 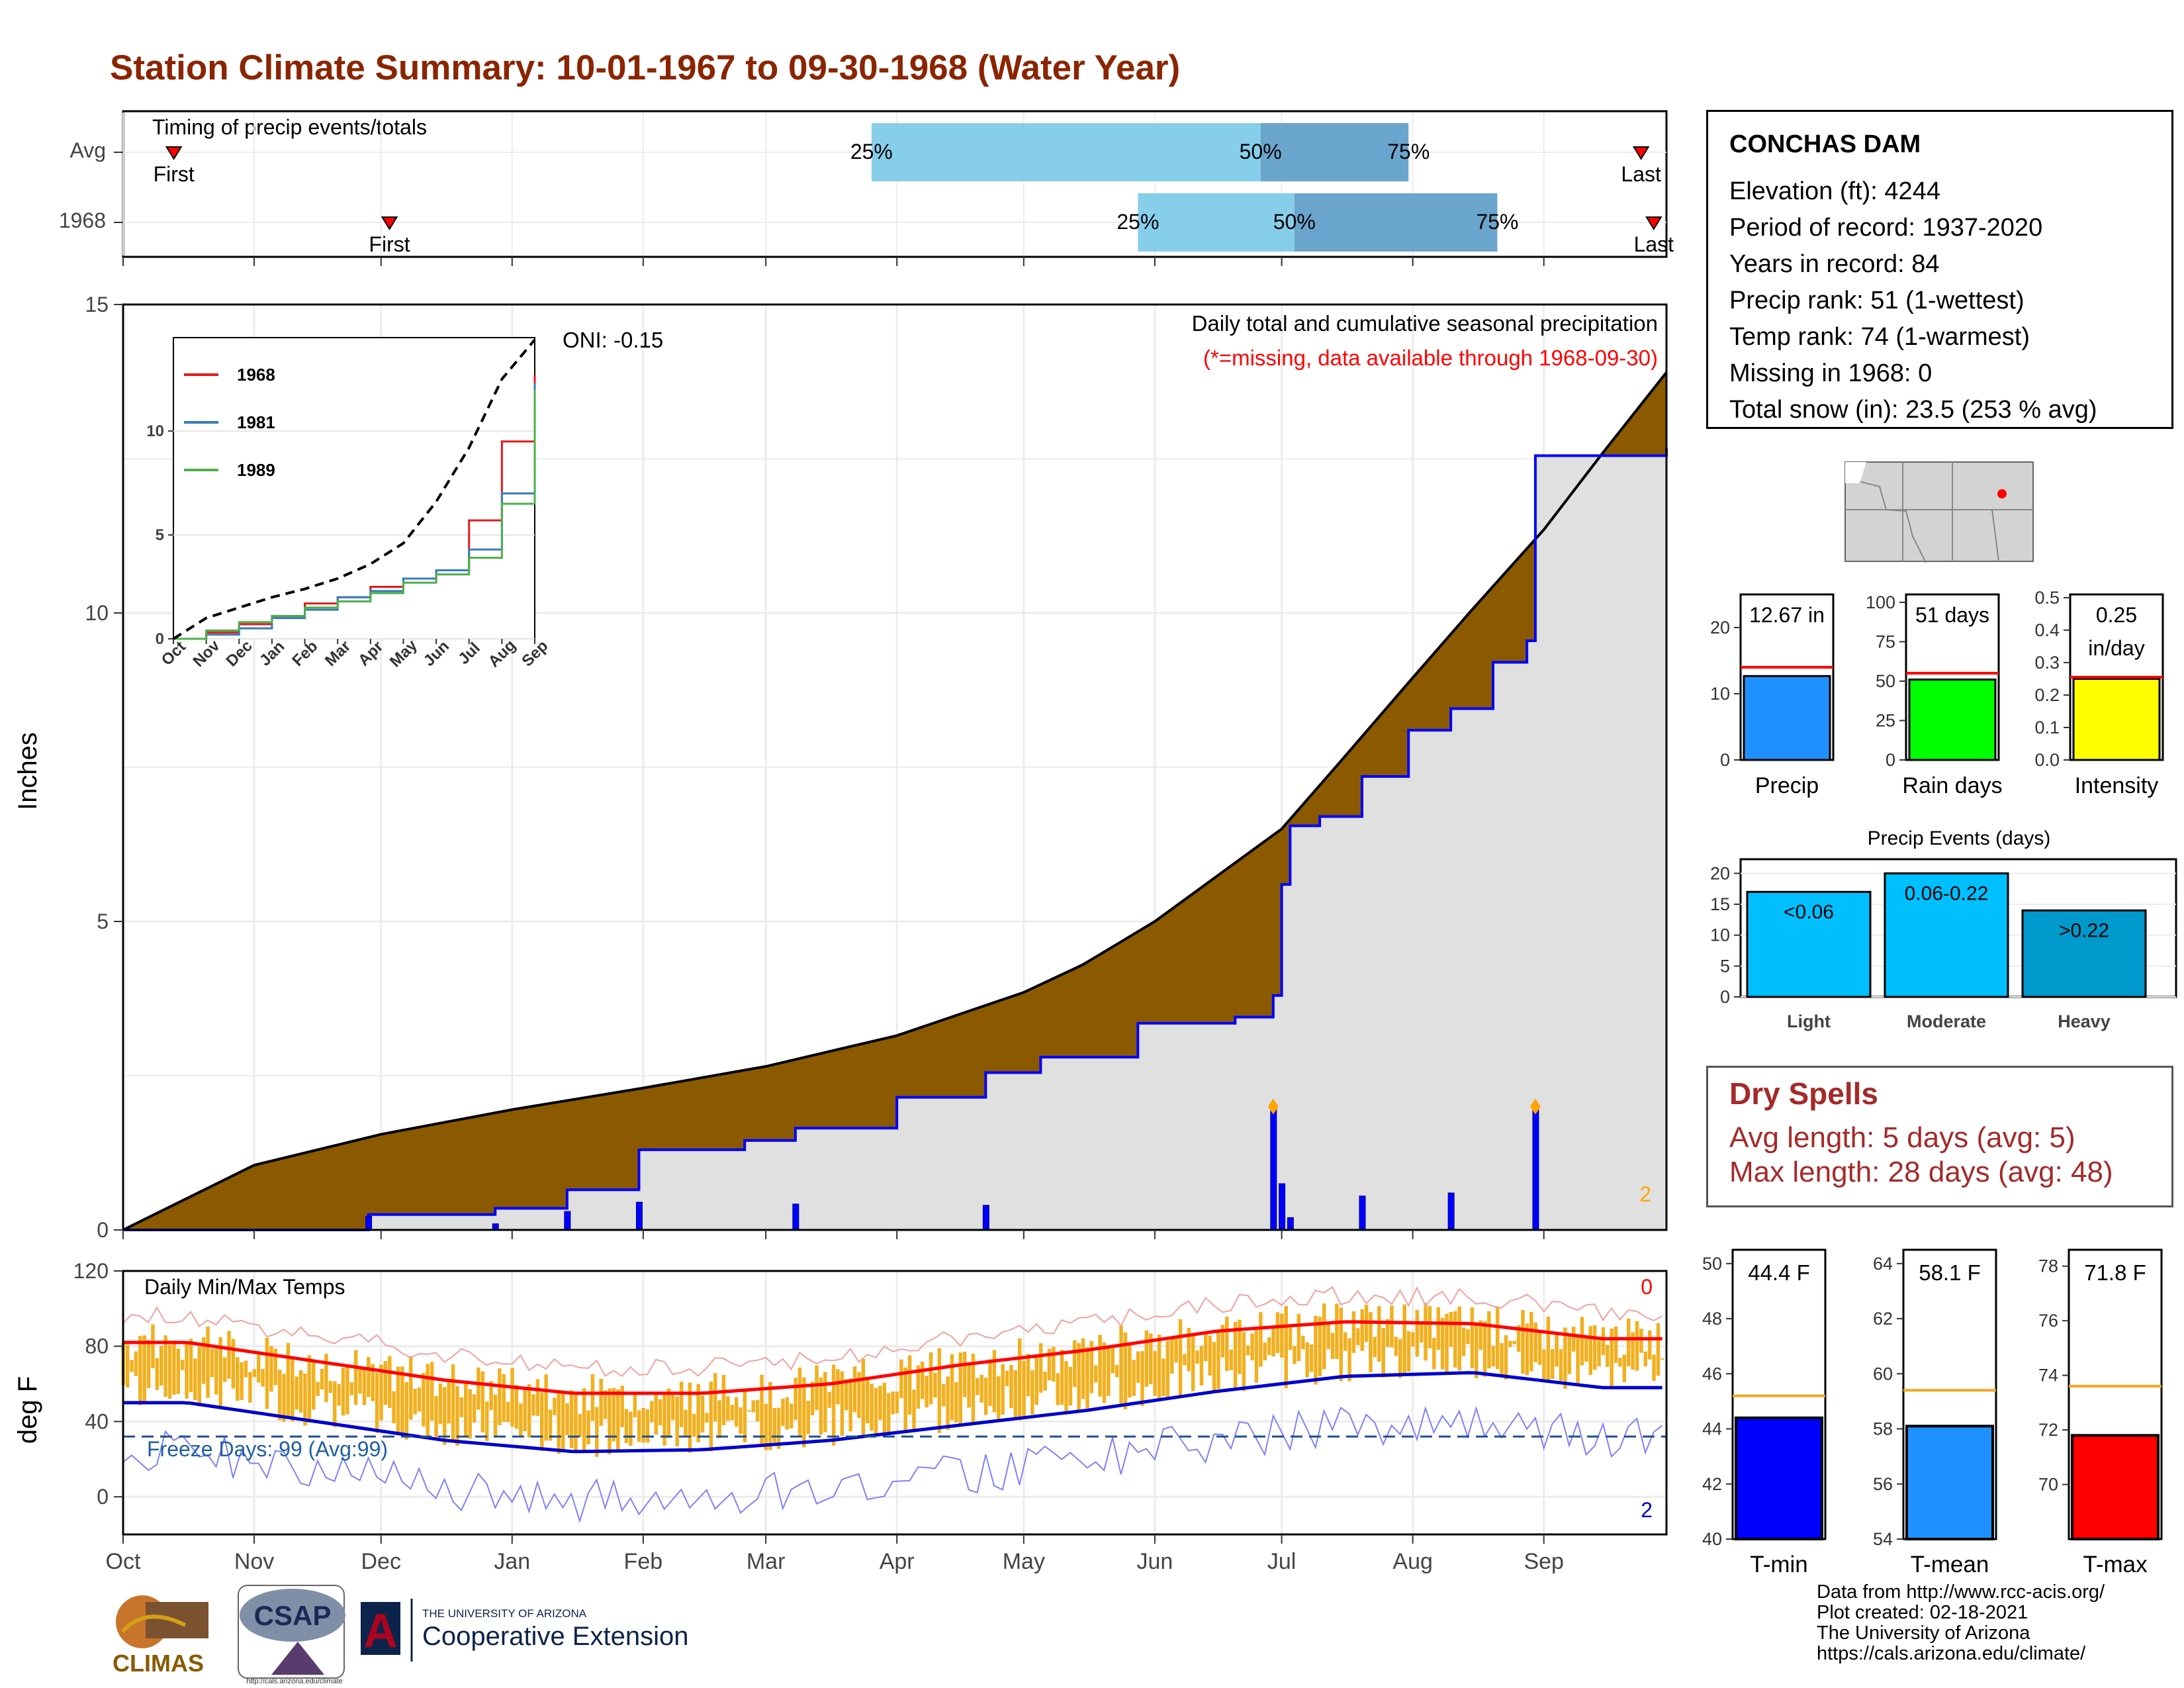 What do you see at coordinates (103, 1230) in the screenshot?
I see `precip-y-tick: 0` at bounding box center [103, 1230].